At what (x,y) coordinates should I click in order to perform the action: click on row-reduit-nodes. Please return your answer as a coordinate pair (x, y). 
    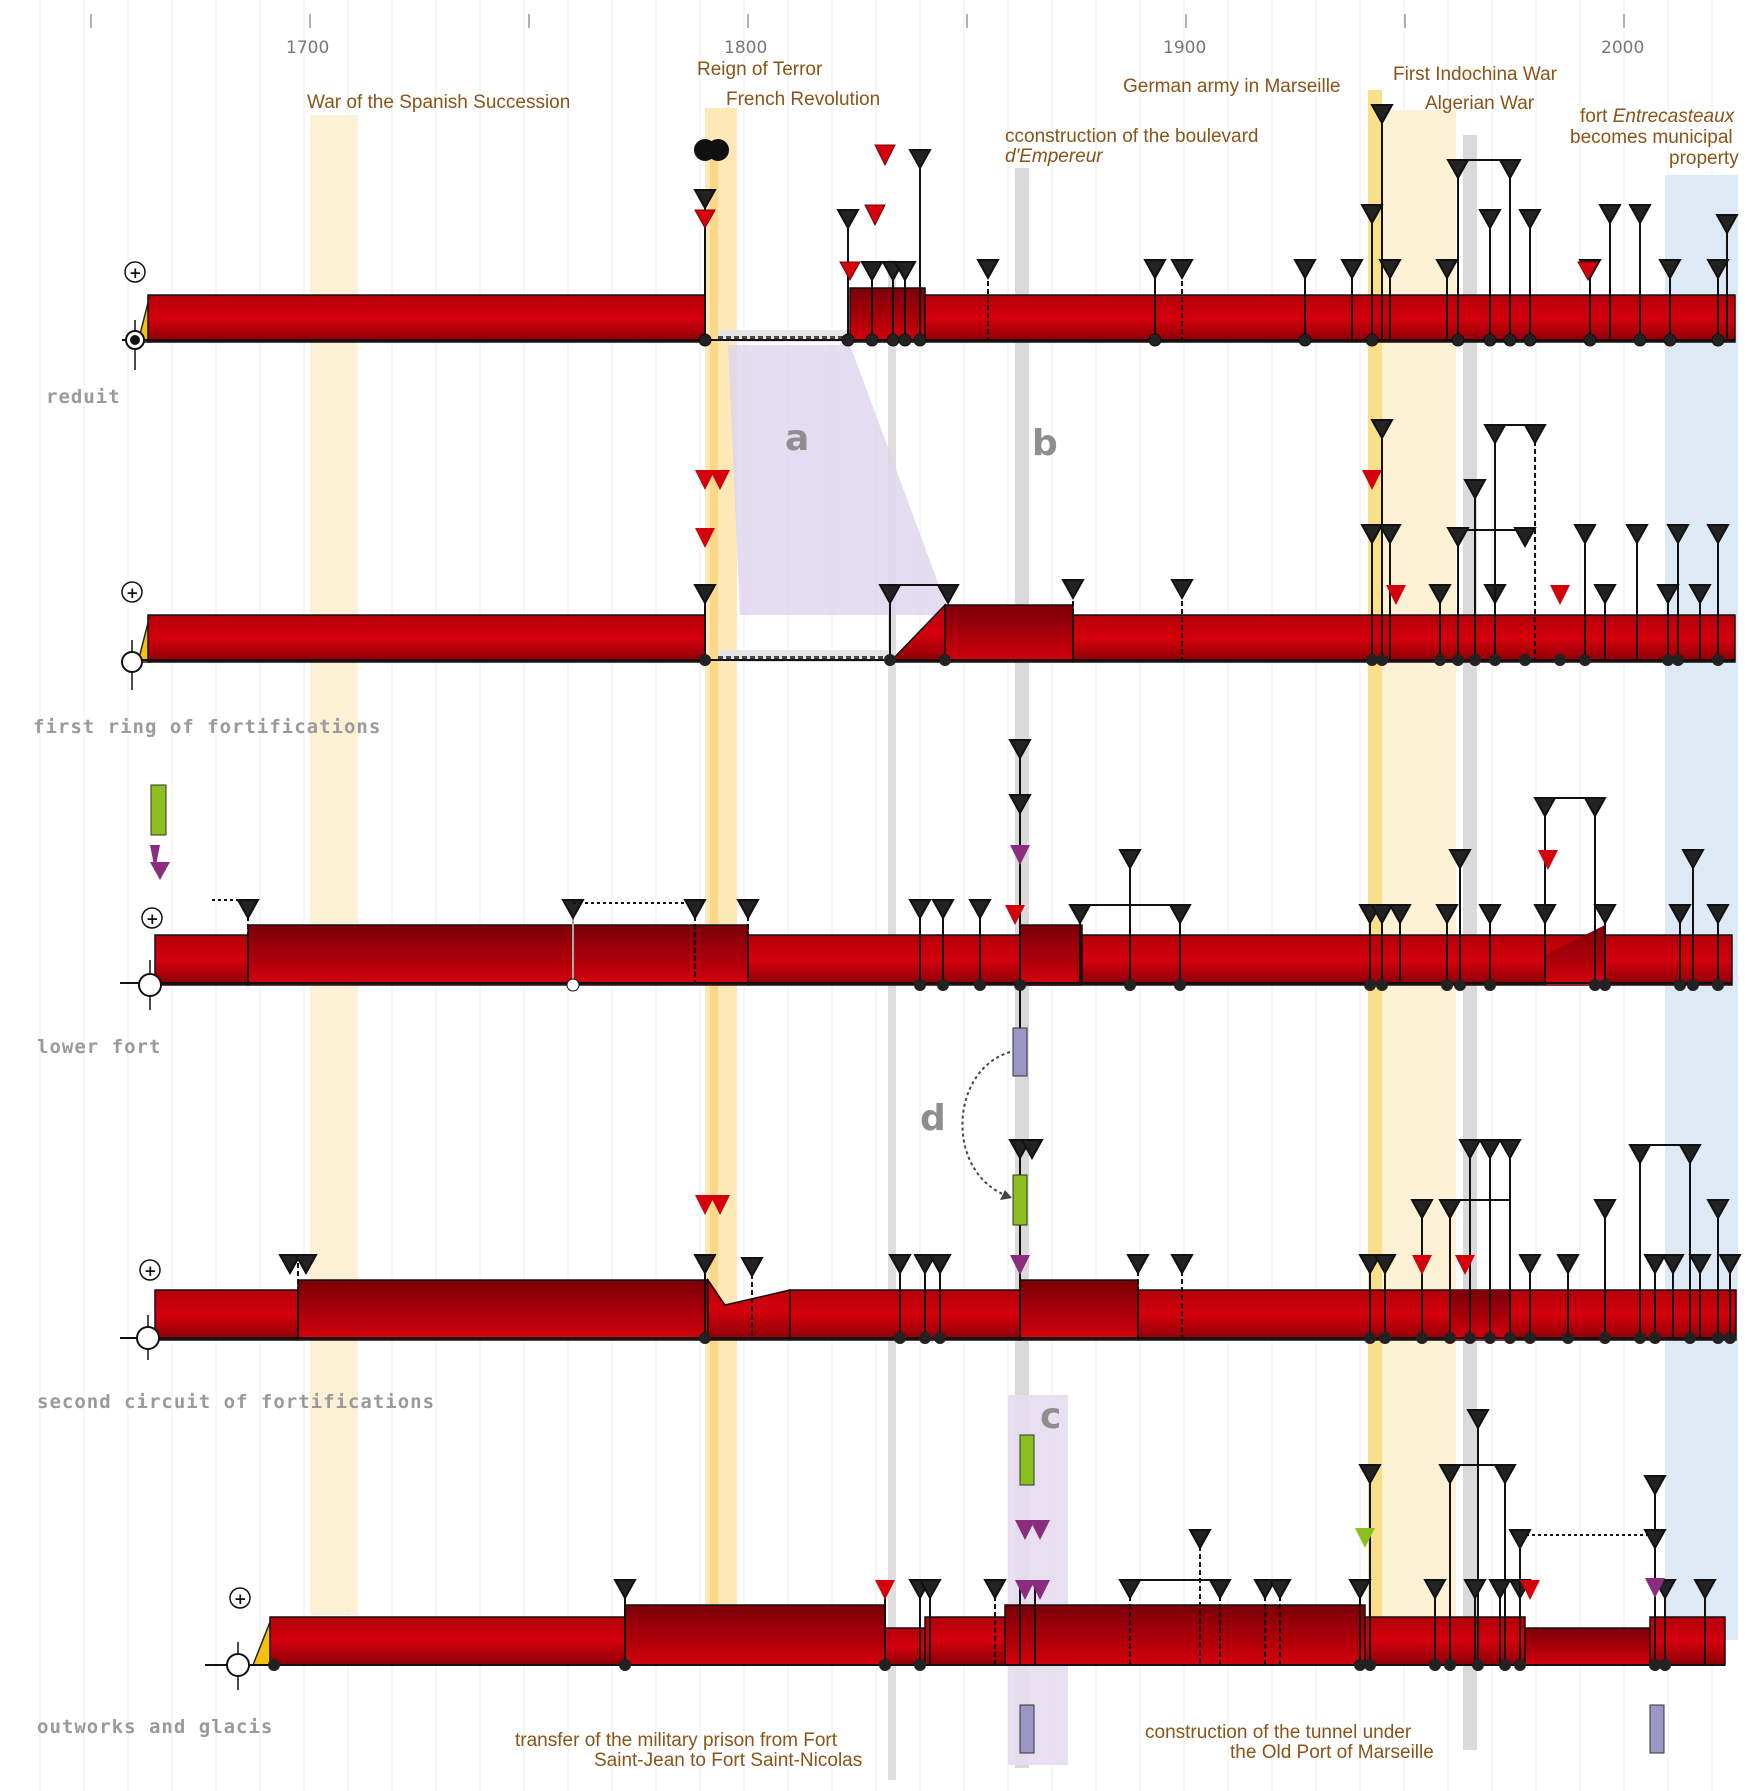
    Looking at the image, I should click on (1211, 340).